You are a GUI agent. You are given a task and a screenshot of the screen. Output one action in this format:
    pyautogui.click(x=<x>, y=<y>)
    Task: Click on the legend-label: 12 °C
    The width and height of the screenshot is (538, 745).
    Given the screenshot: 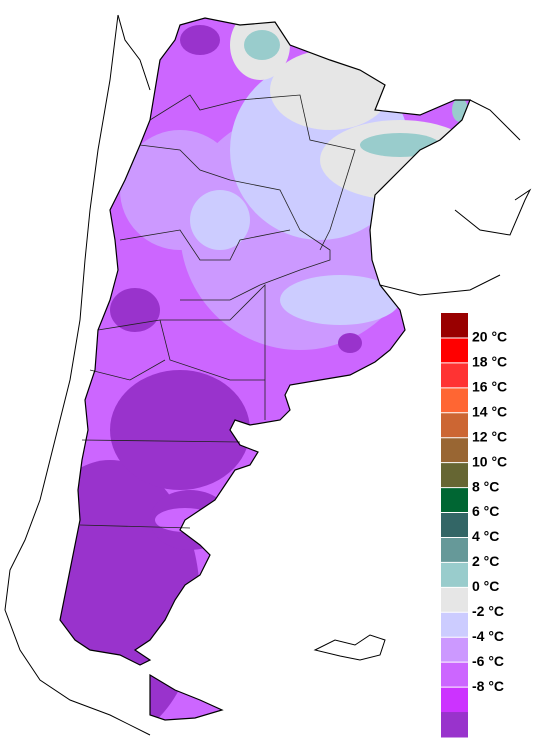 What is the action you would take?
    pyautogui.click(x=489, y=436)
    